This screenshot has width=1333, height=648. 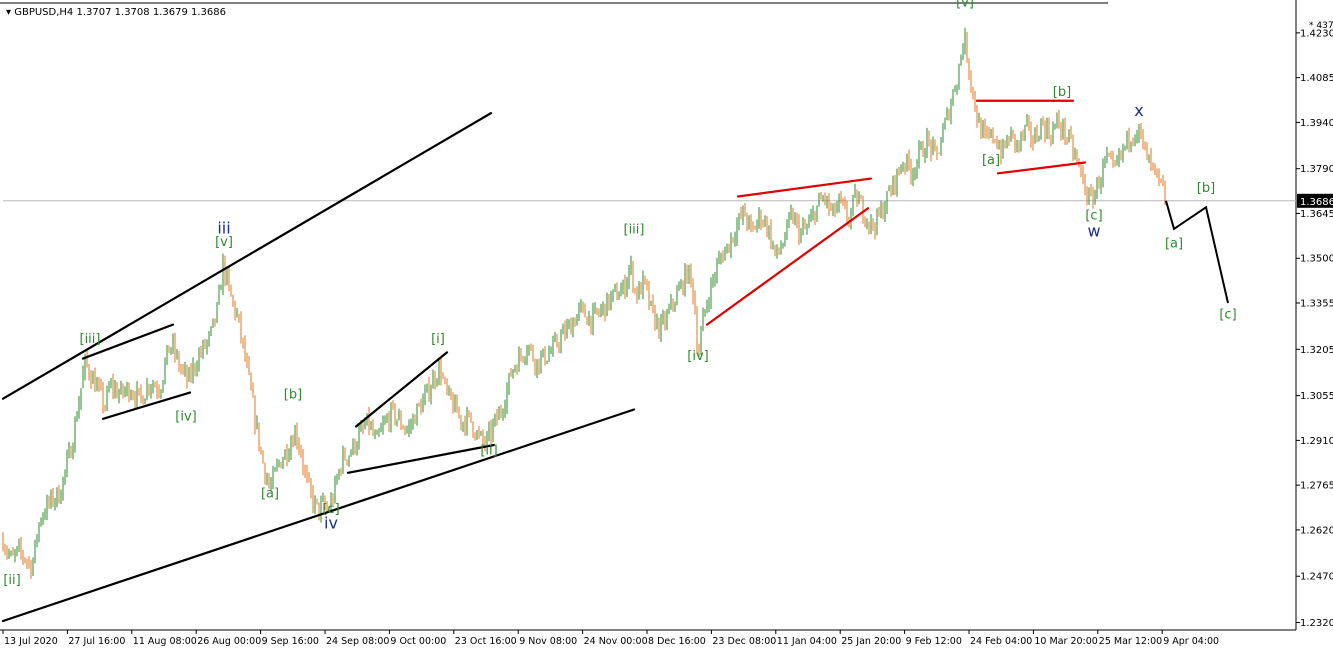 I want to click on x-tick-label: 24 Sep 08:00, so click(x=357, y=641).